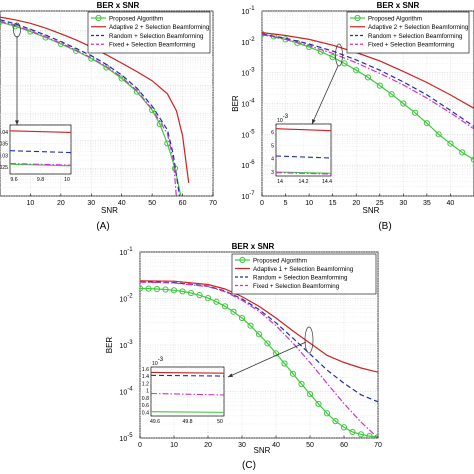  Describe the element at coordinates (248, 165) in the screenshot. I see `y-tick-label: 10⁻⁶` at that location.